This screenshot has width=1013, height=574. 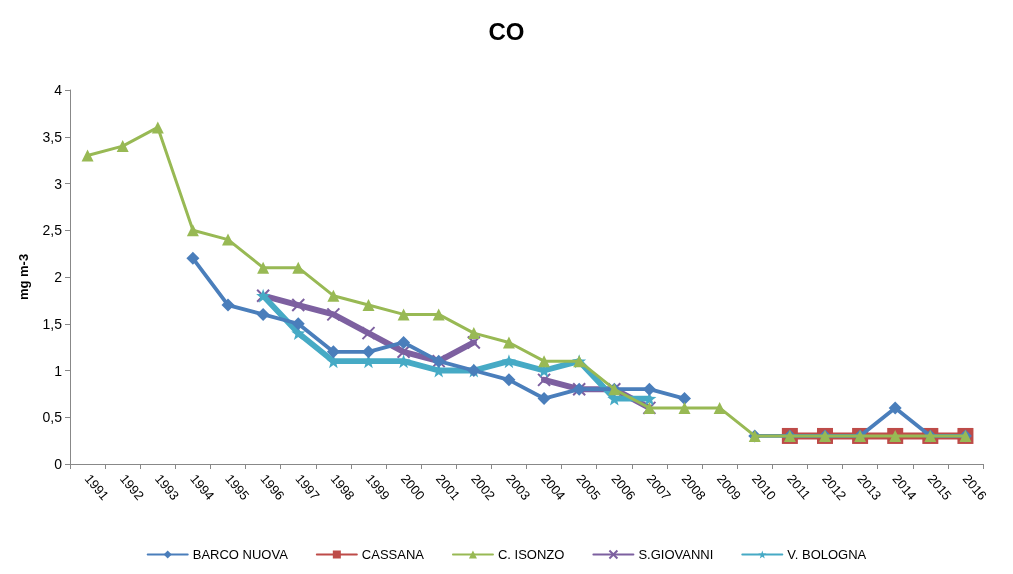 What do you see at coordinates (393, 554) in the screenshot?
I see `legend-label: CASSANA` at bounding box center [393, 554].